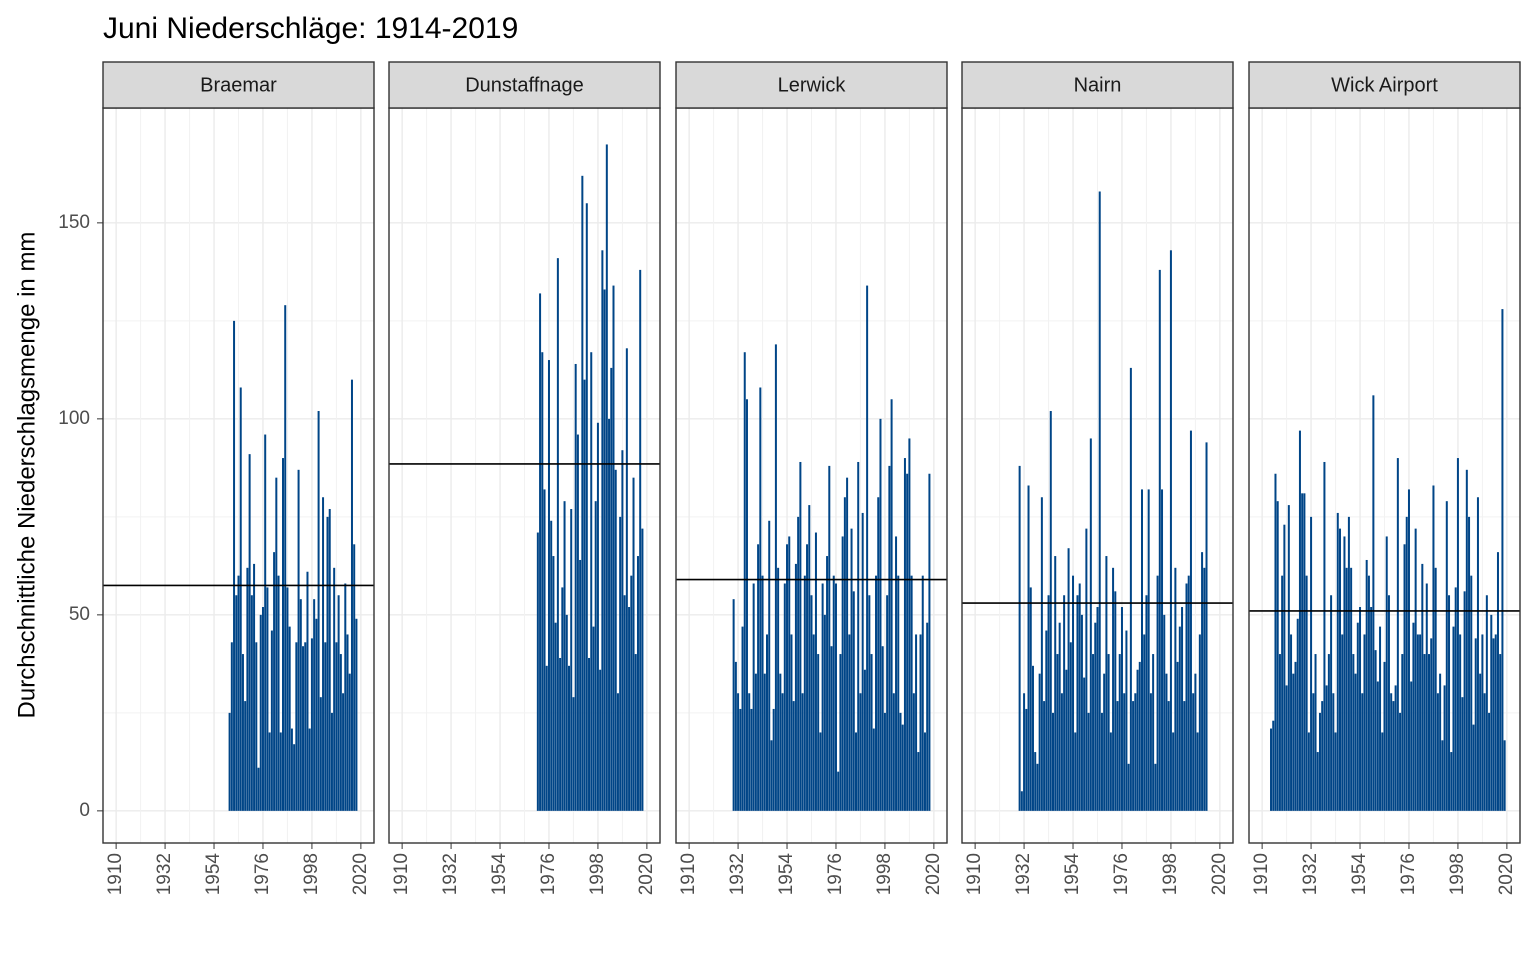 Image resolution: width=1536 pixels, height=960 pixels. I want to click on x-tick-label: 1976, so click(548, 874).